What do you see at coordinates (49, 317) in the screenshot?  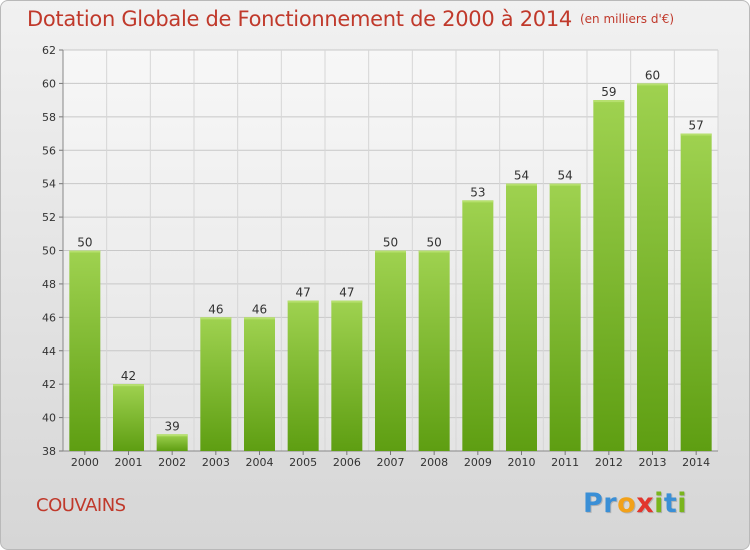 I see `y-tick-label: 46` at bounding box center [49, 317].